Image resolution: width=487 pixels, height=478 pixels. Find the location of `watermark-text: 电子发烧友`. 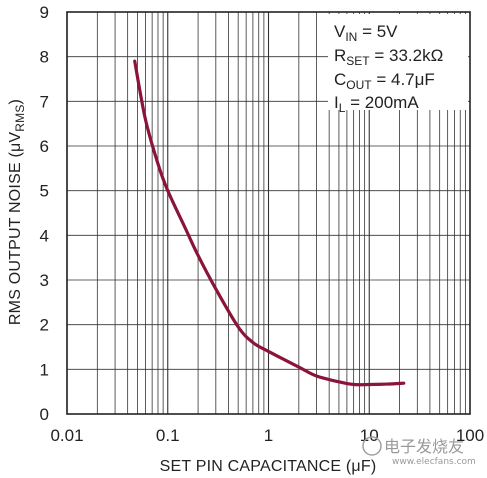

watermark-text: 电子发烧友 is located at coordinates (424, 446).